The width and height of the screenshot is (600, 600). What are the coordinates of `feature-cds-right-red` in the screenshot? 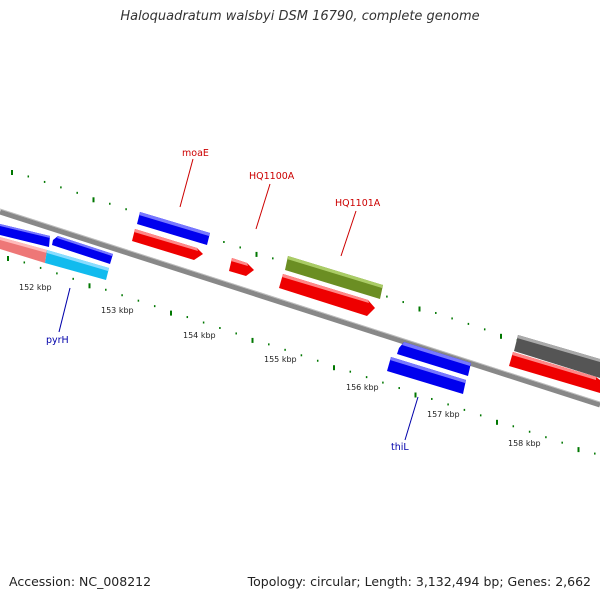 It's located at (554, 372).